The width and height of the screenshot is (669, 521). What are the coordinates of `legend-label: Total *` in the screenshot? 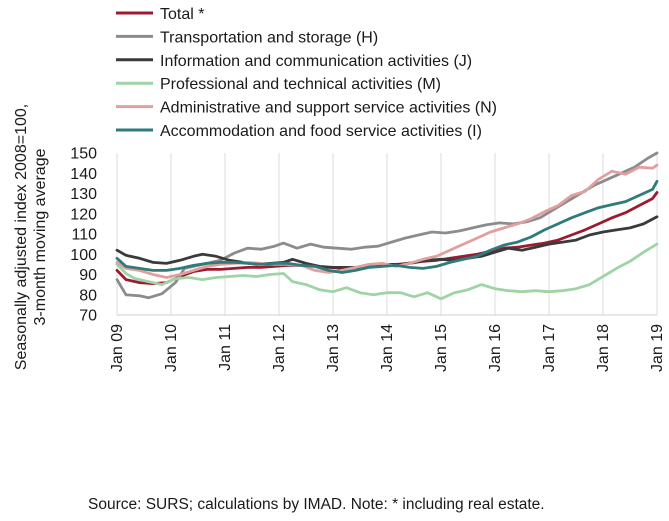 It's located at (182, 14).